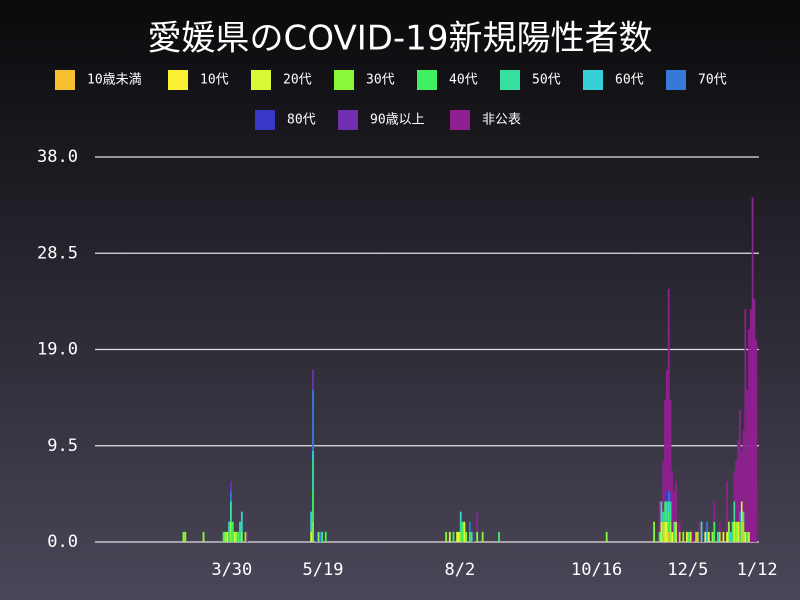  I want to click on x-tick-label: 3/30, so click(231, 570).